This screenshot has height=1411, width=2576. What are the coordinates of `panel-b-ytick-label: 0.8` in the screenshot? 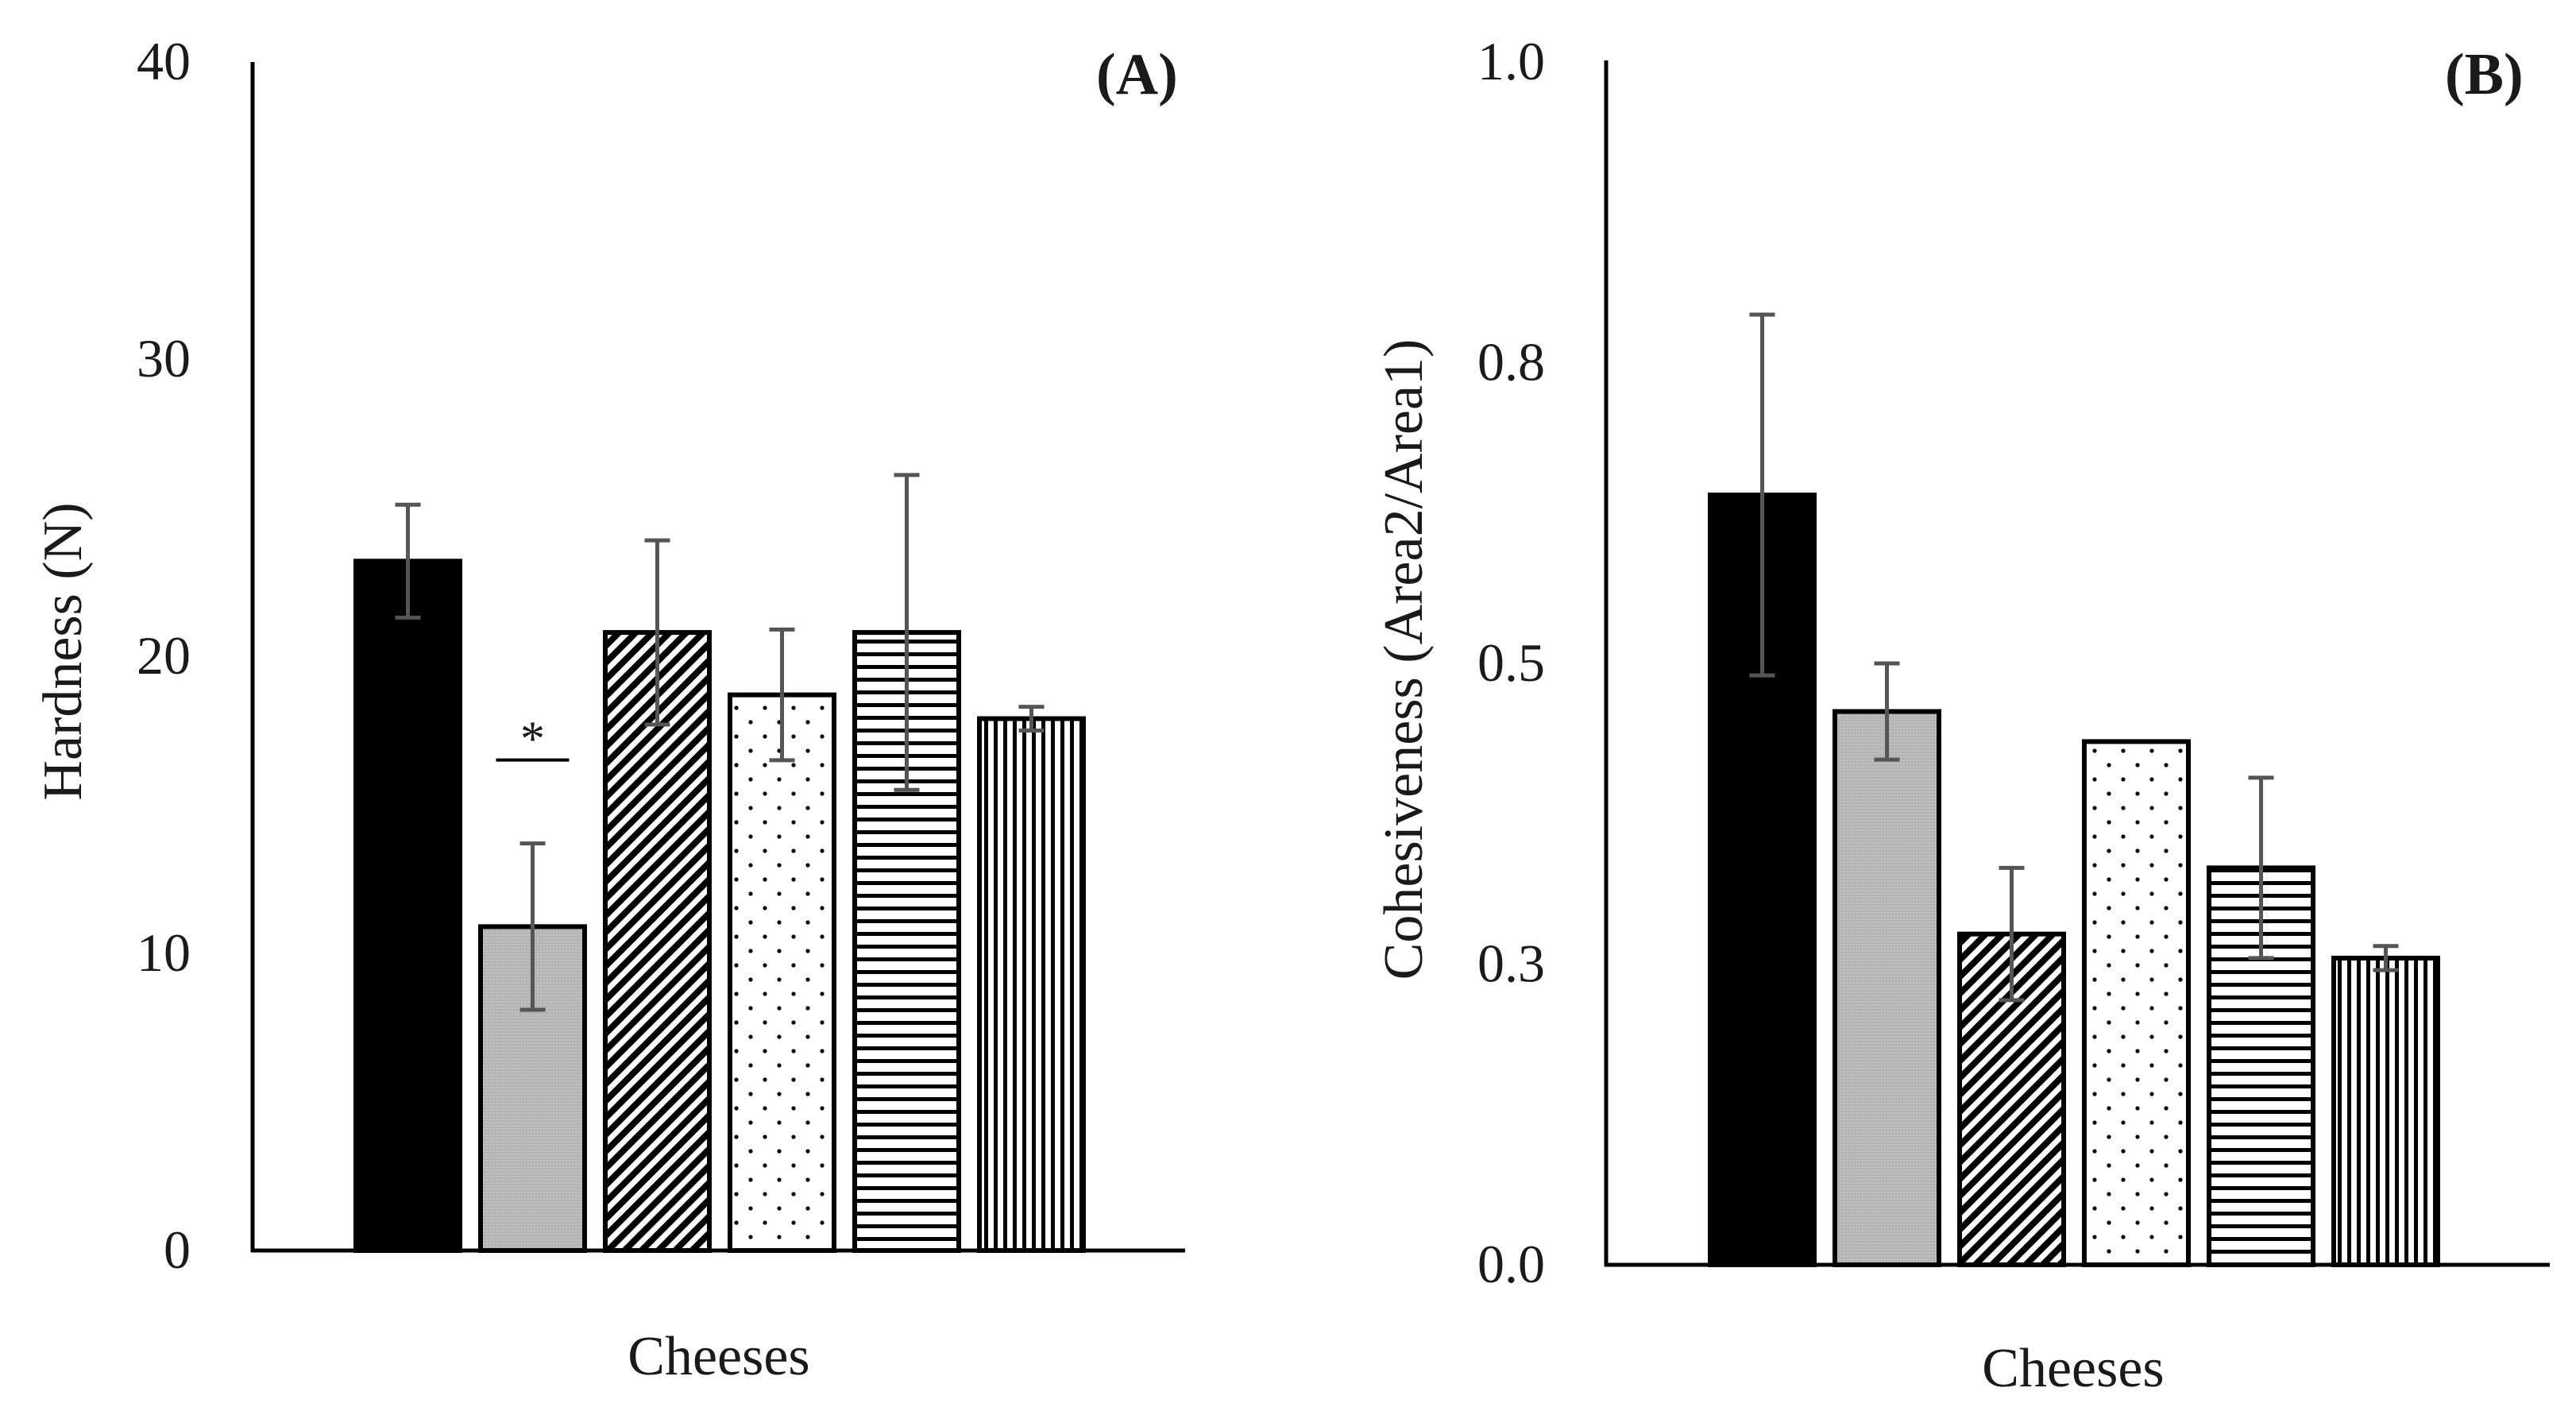 It's located at (1511, 362).